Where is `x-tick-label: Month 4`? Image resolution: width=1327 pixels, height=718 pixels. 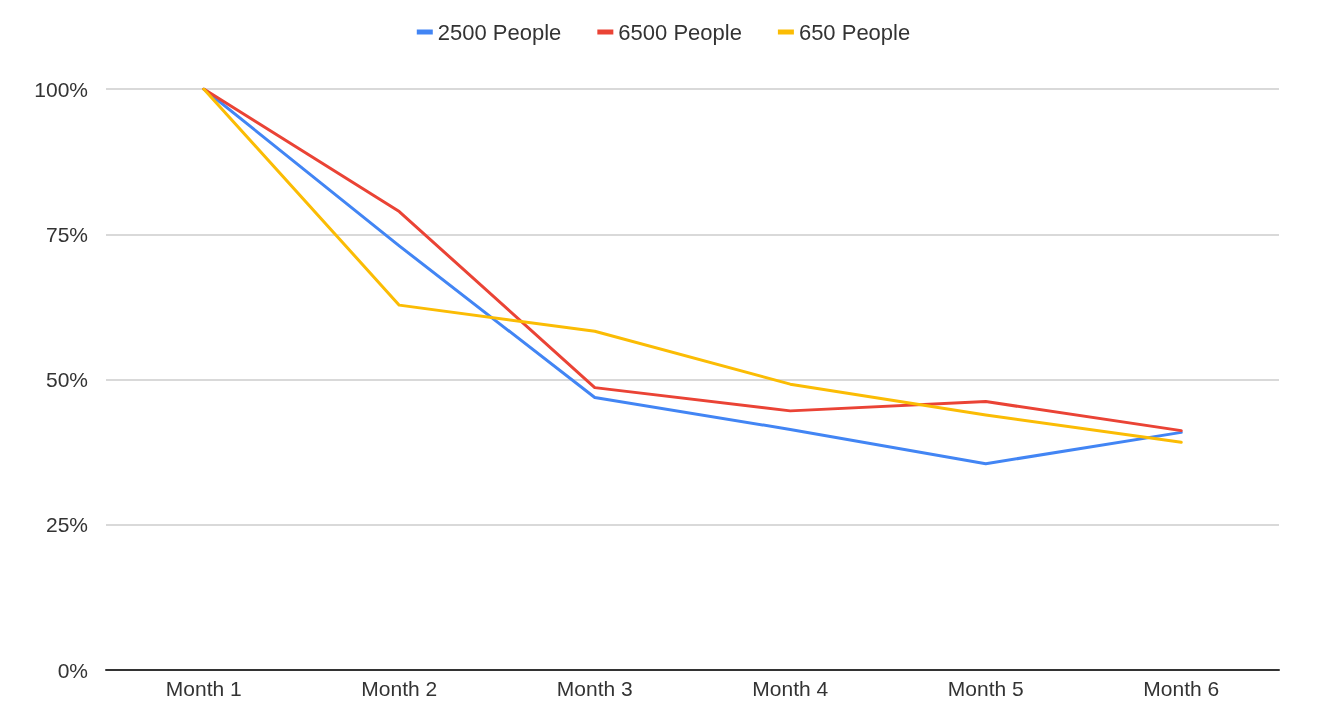
x-tick-label: Month 4 is located at coordinates (790, 688).